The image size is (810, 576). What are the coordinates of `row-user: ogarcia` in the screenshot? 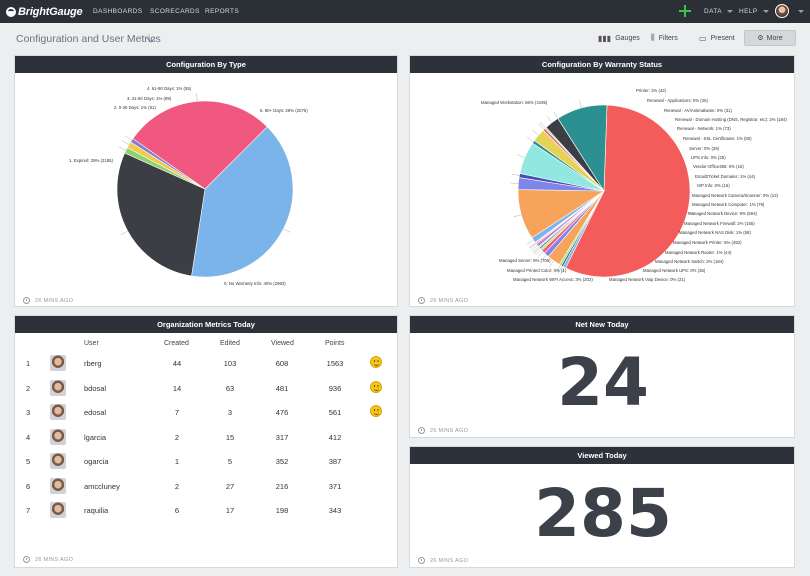 It's located at (96, 461).